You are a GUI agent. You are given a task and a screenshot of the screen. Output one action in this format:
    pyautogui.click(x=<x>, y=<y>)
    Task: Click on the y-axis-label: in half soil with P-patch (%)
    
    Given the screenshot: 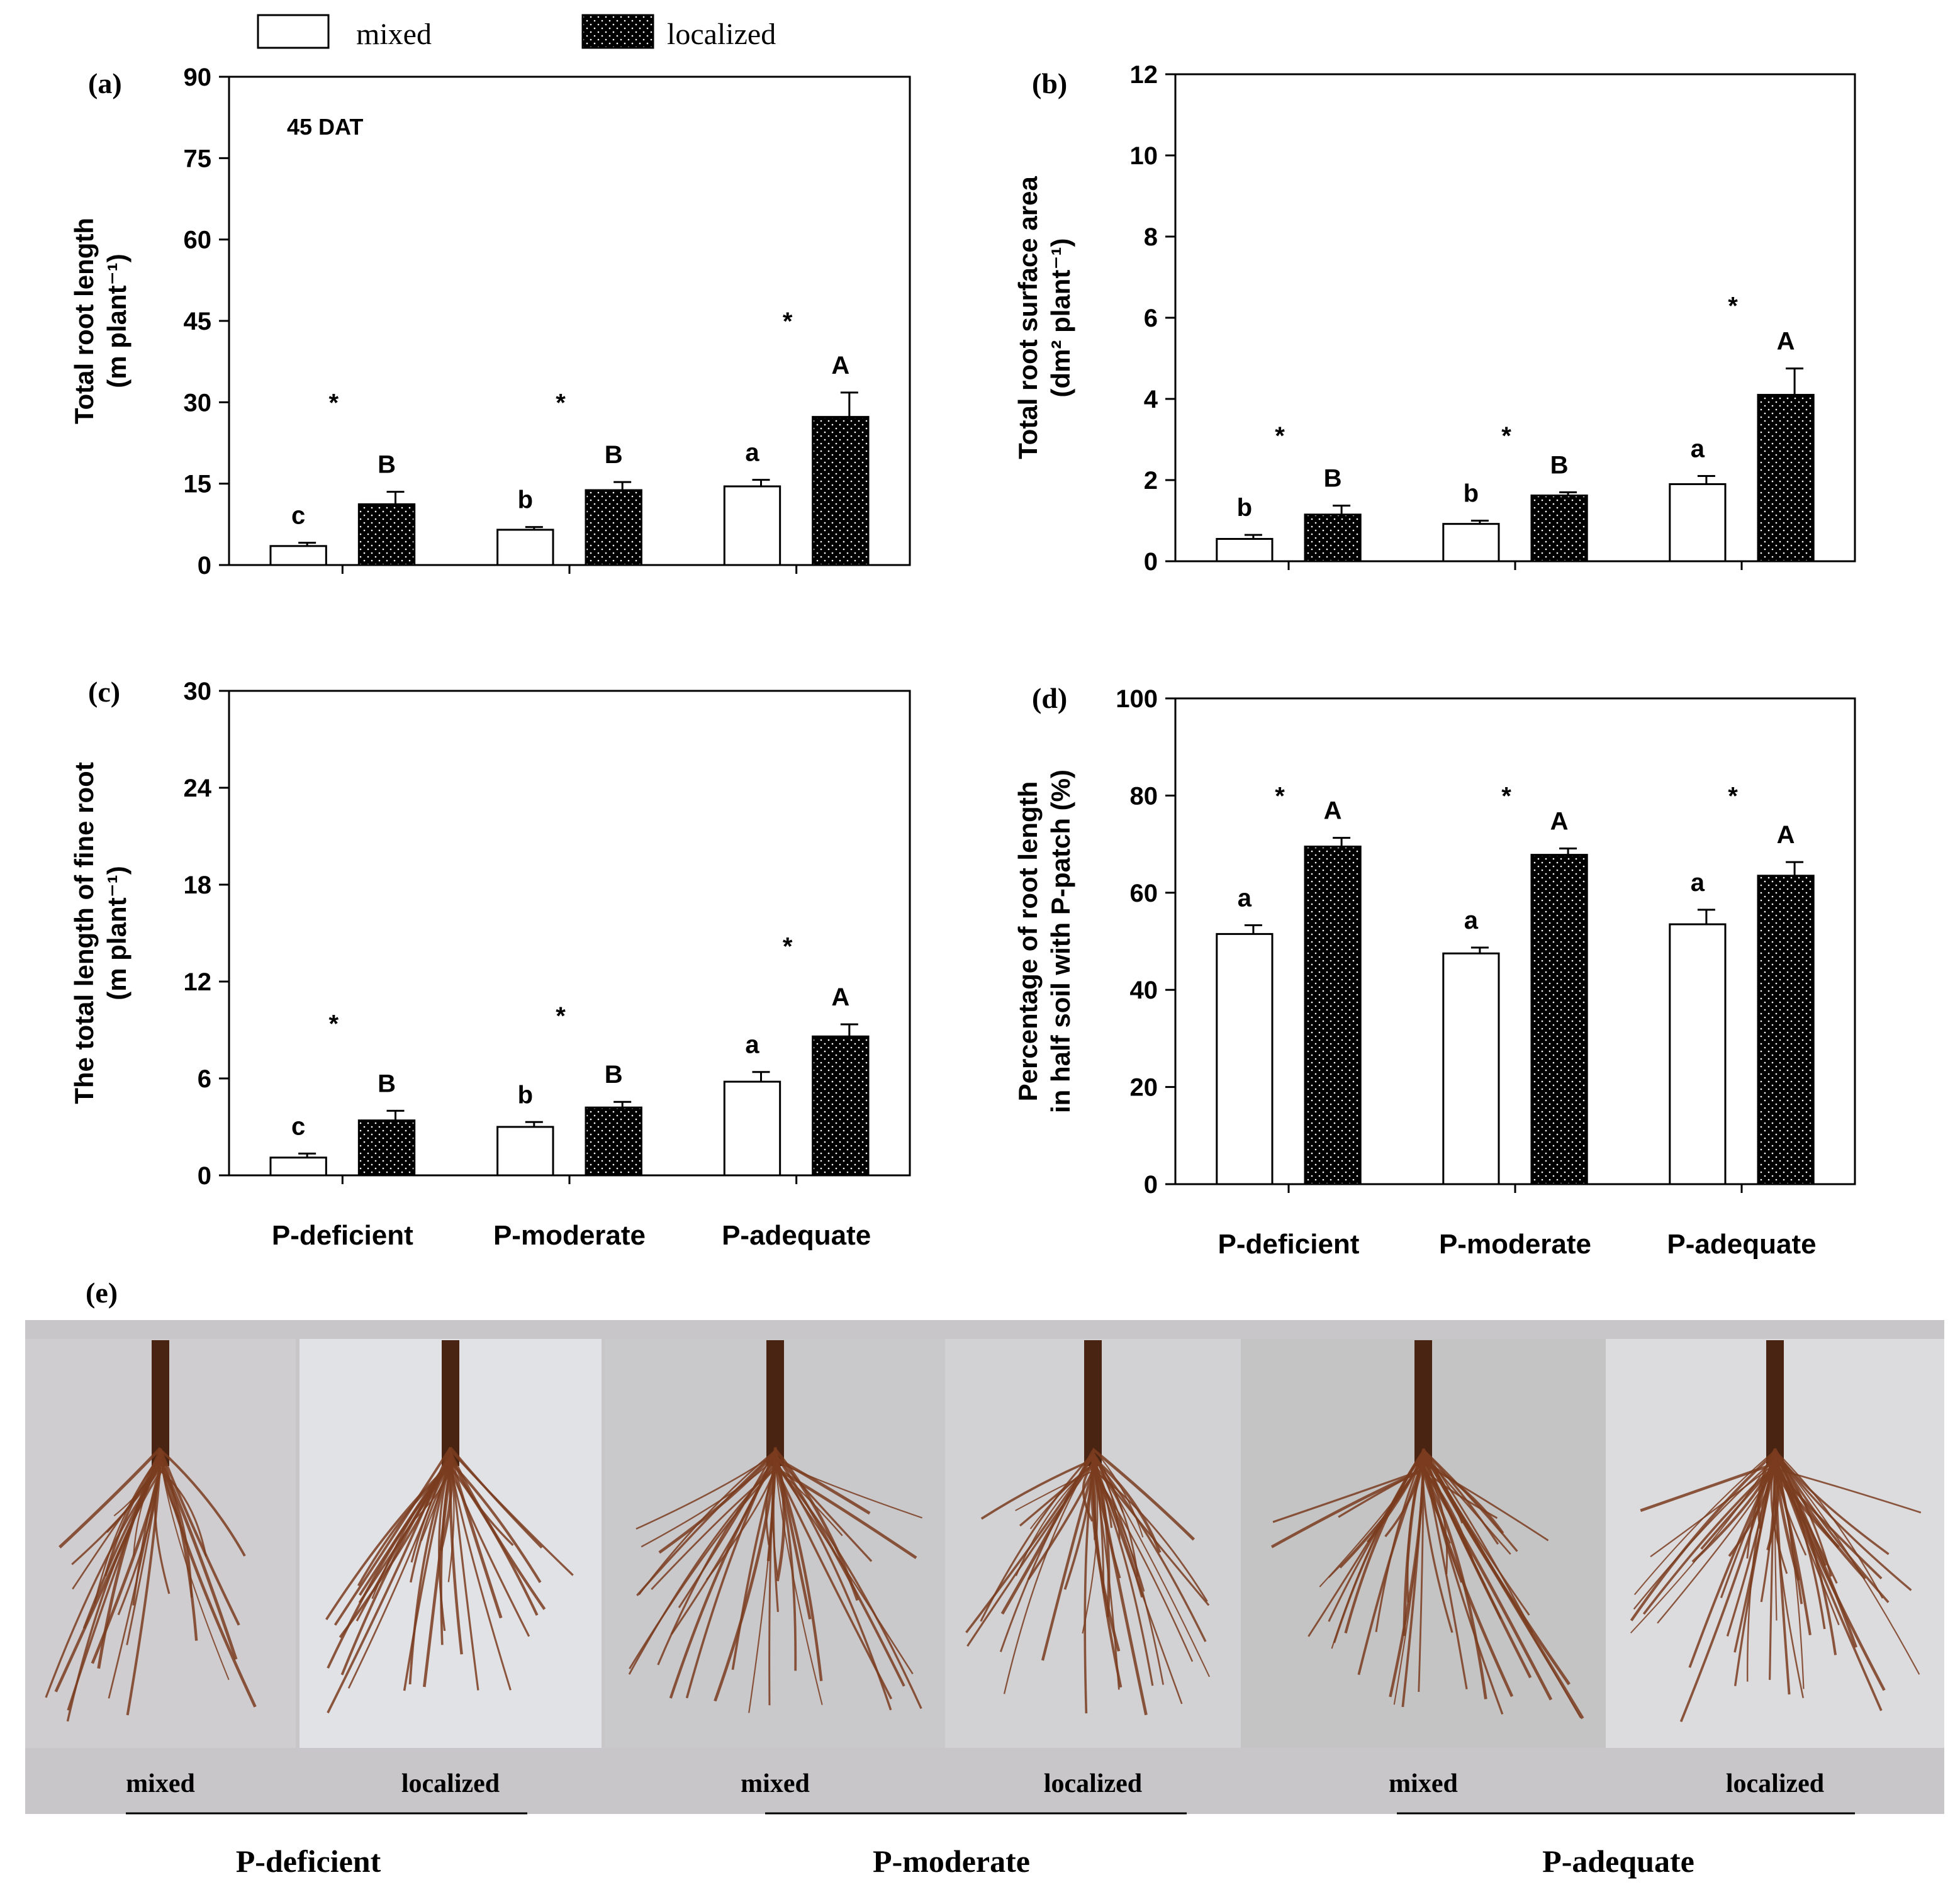 What is the action you would take?
    pyautogui.click(x=1060, y=941)
    